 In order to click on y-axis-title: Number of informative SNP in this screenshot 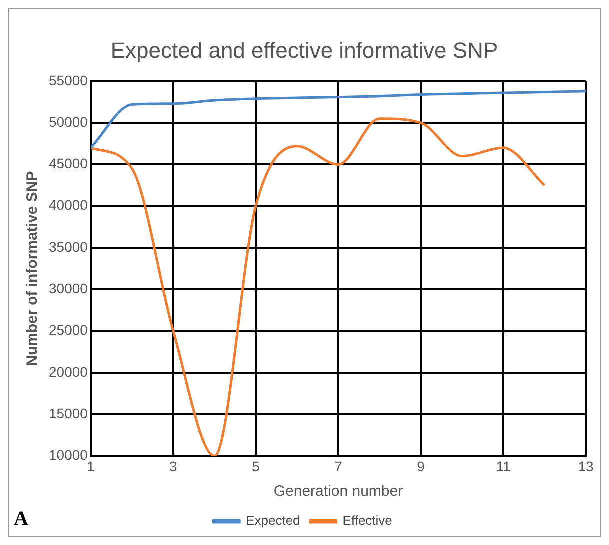, I will do `click(33, 268)`.